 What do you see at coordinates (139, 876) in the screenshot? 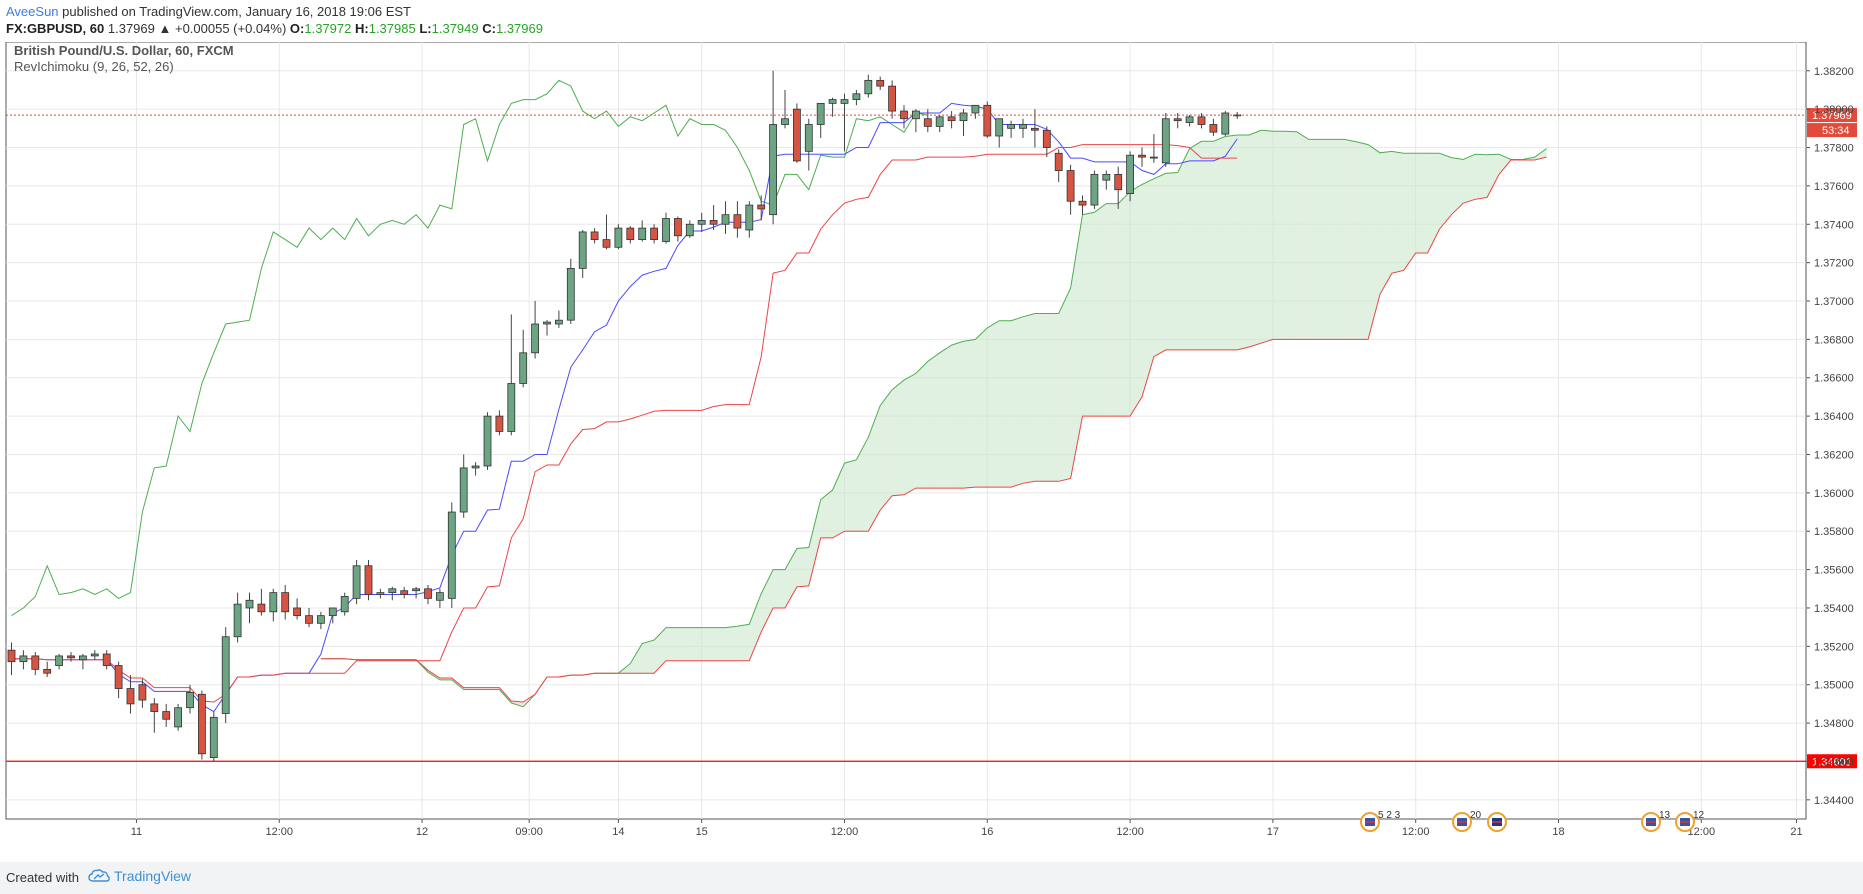
I see `tradingview-link: TradingView` at bounding box center [139, 876].